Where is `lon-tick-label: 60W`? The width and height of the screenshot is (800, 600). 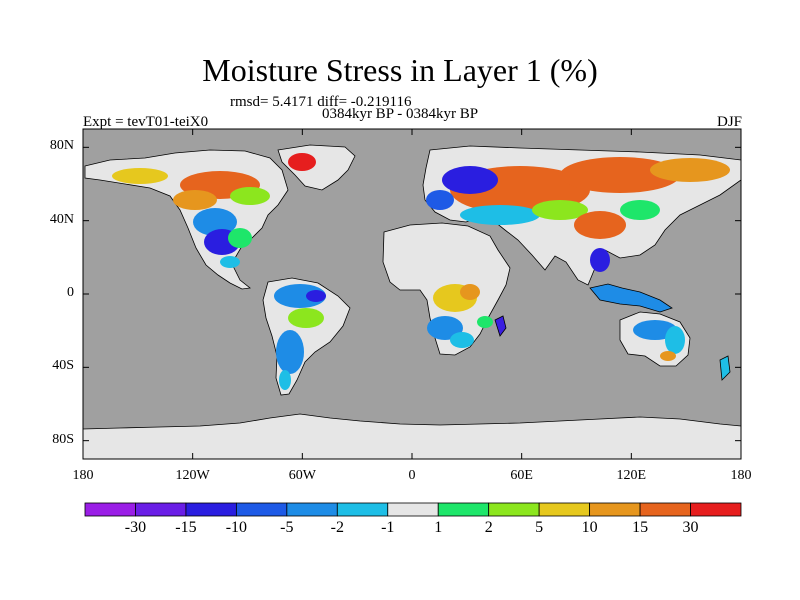
lon-tick-label: 60W is located at coordinates (302, 475).